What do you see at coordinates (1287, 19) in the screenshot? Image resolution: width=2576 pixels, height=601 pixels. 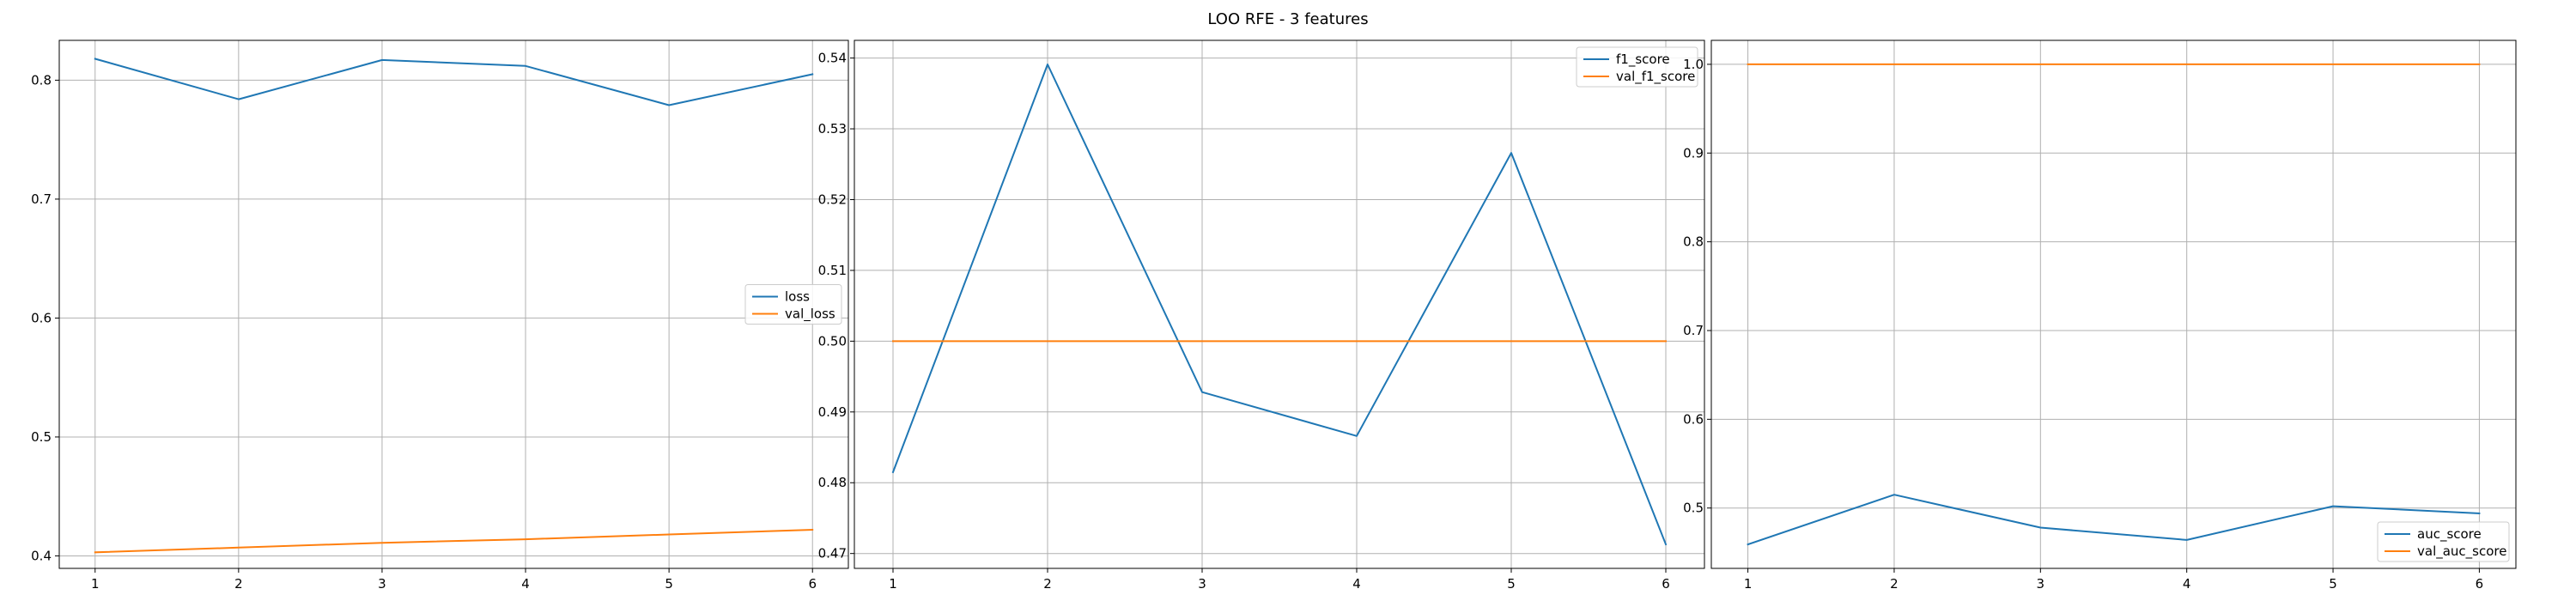 I see `figure-title: LOO RFE - 3 features` at bounding box center [1287, 19].